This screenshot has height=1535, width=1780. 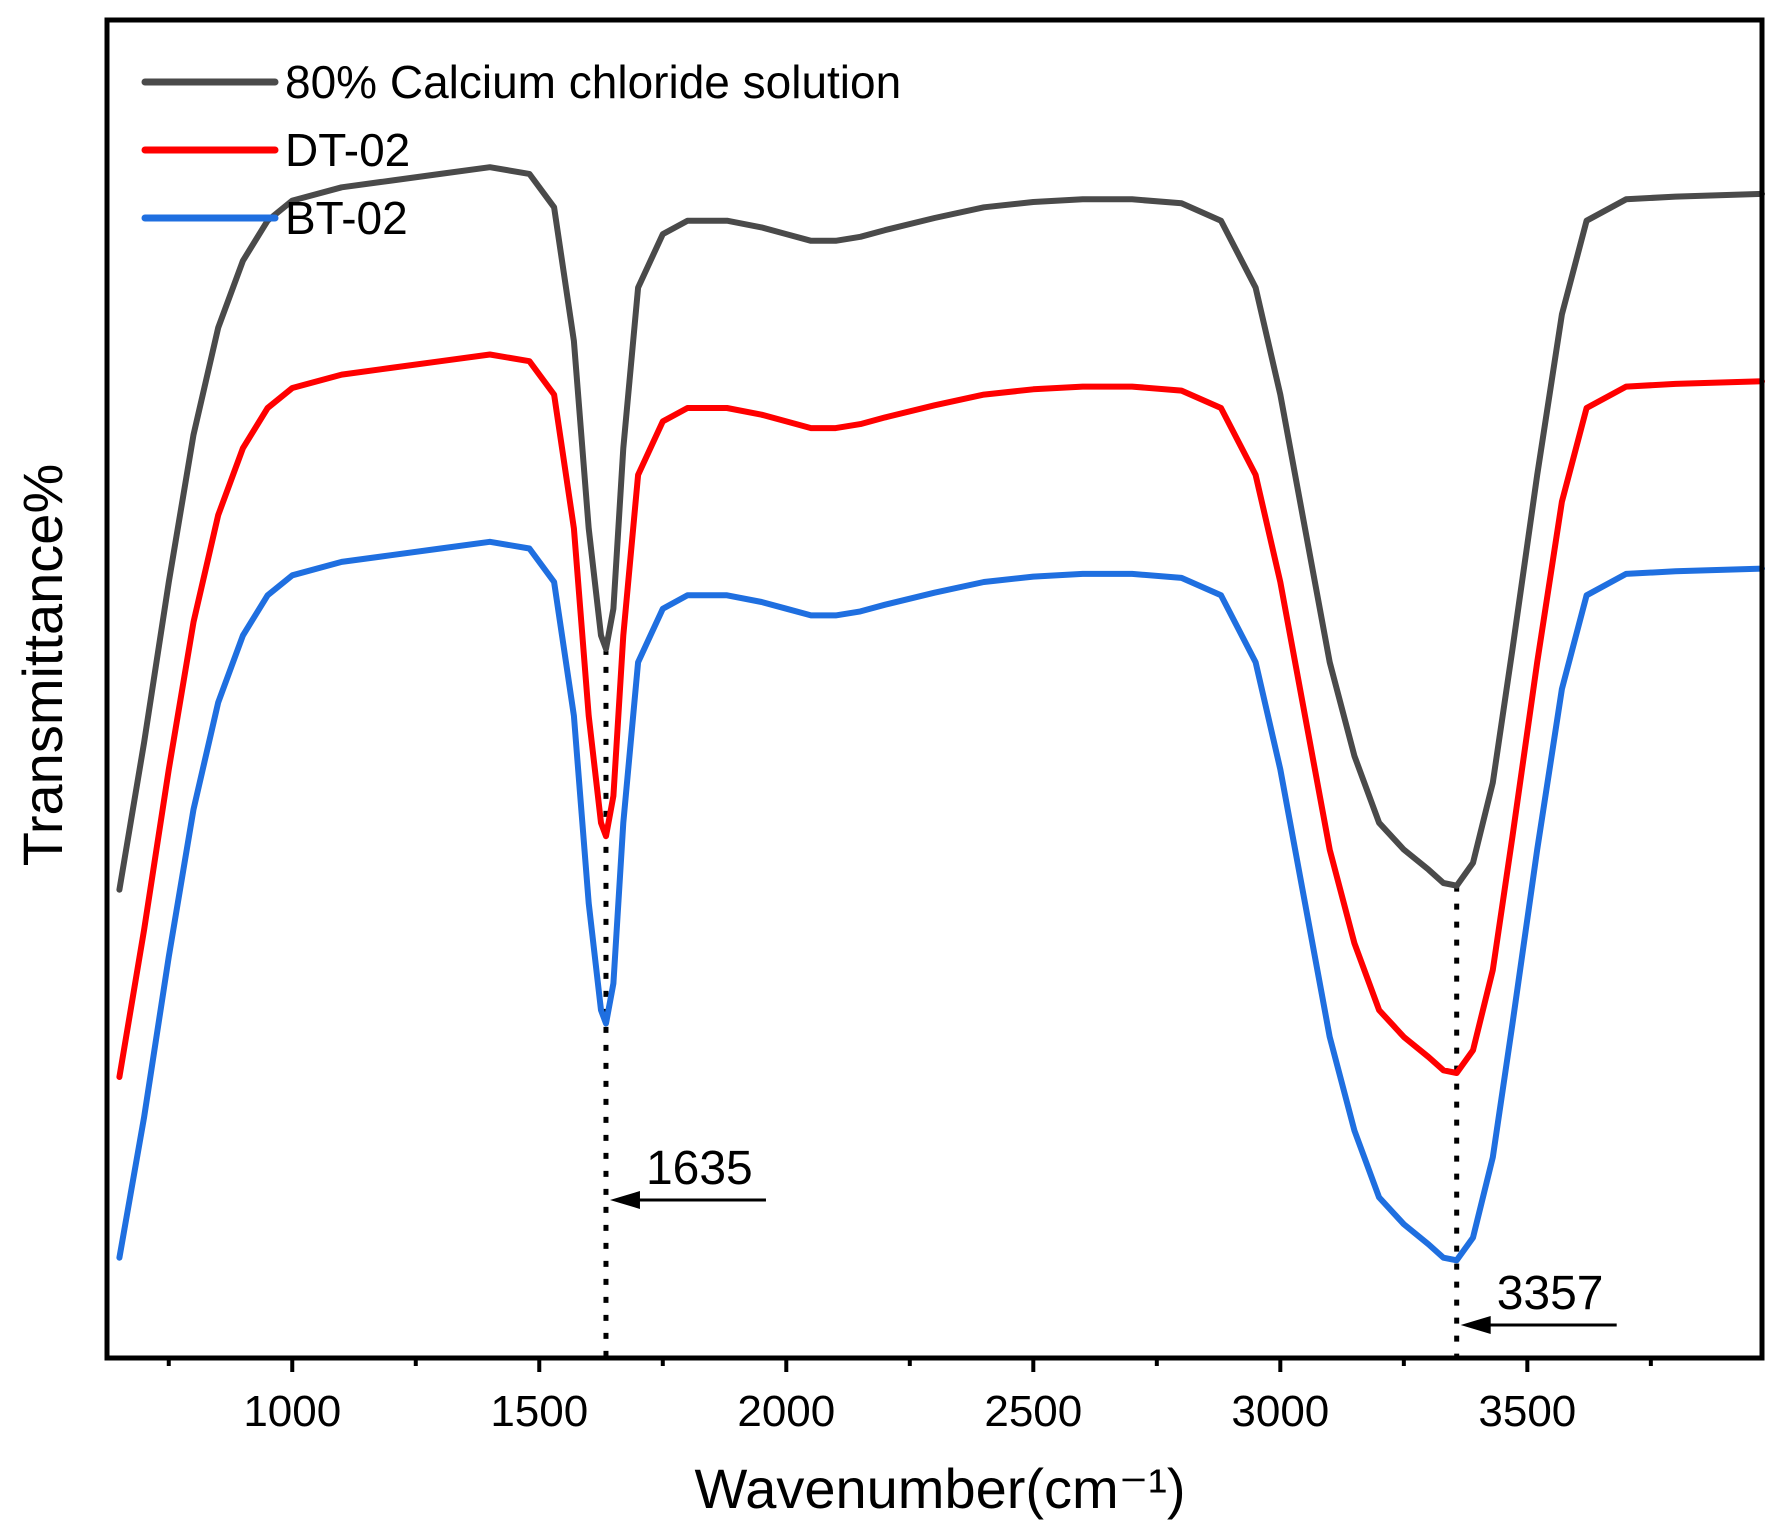 I want to click on y-axis-title: Transmittance%, so click(x=42, y=665).